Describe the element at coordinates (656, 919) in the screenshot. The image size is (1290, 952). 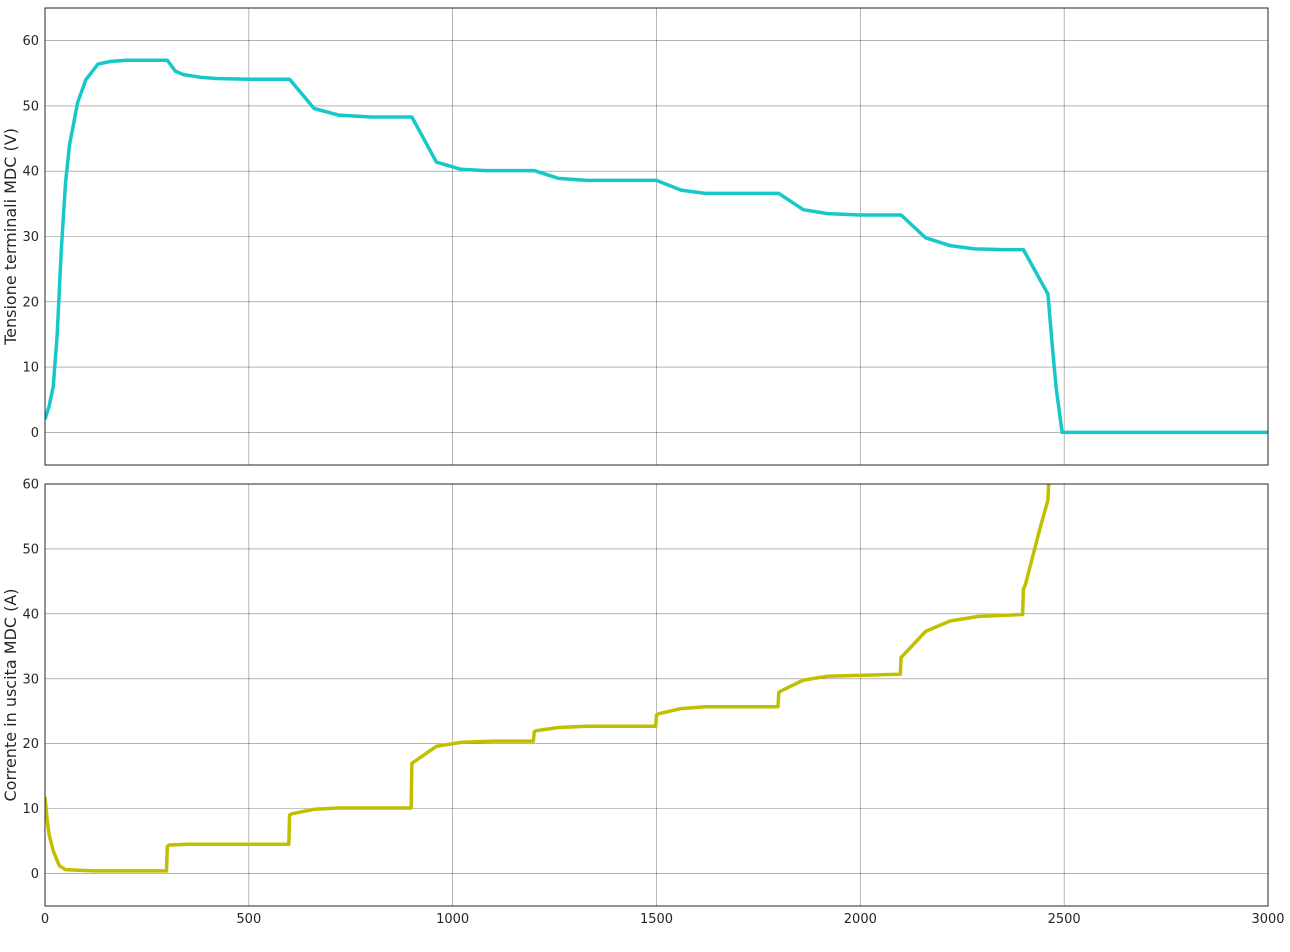
I see `current-x-tick-label: 1500` at that location.